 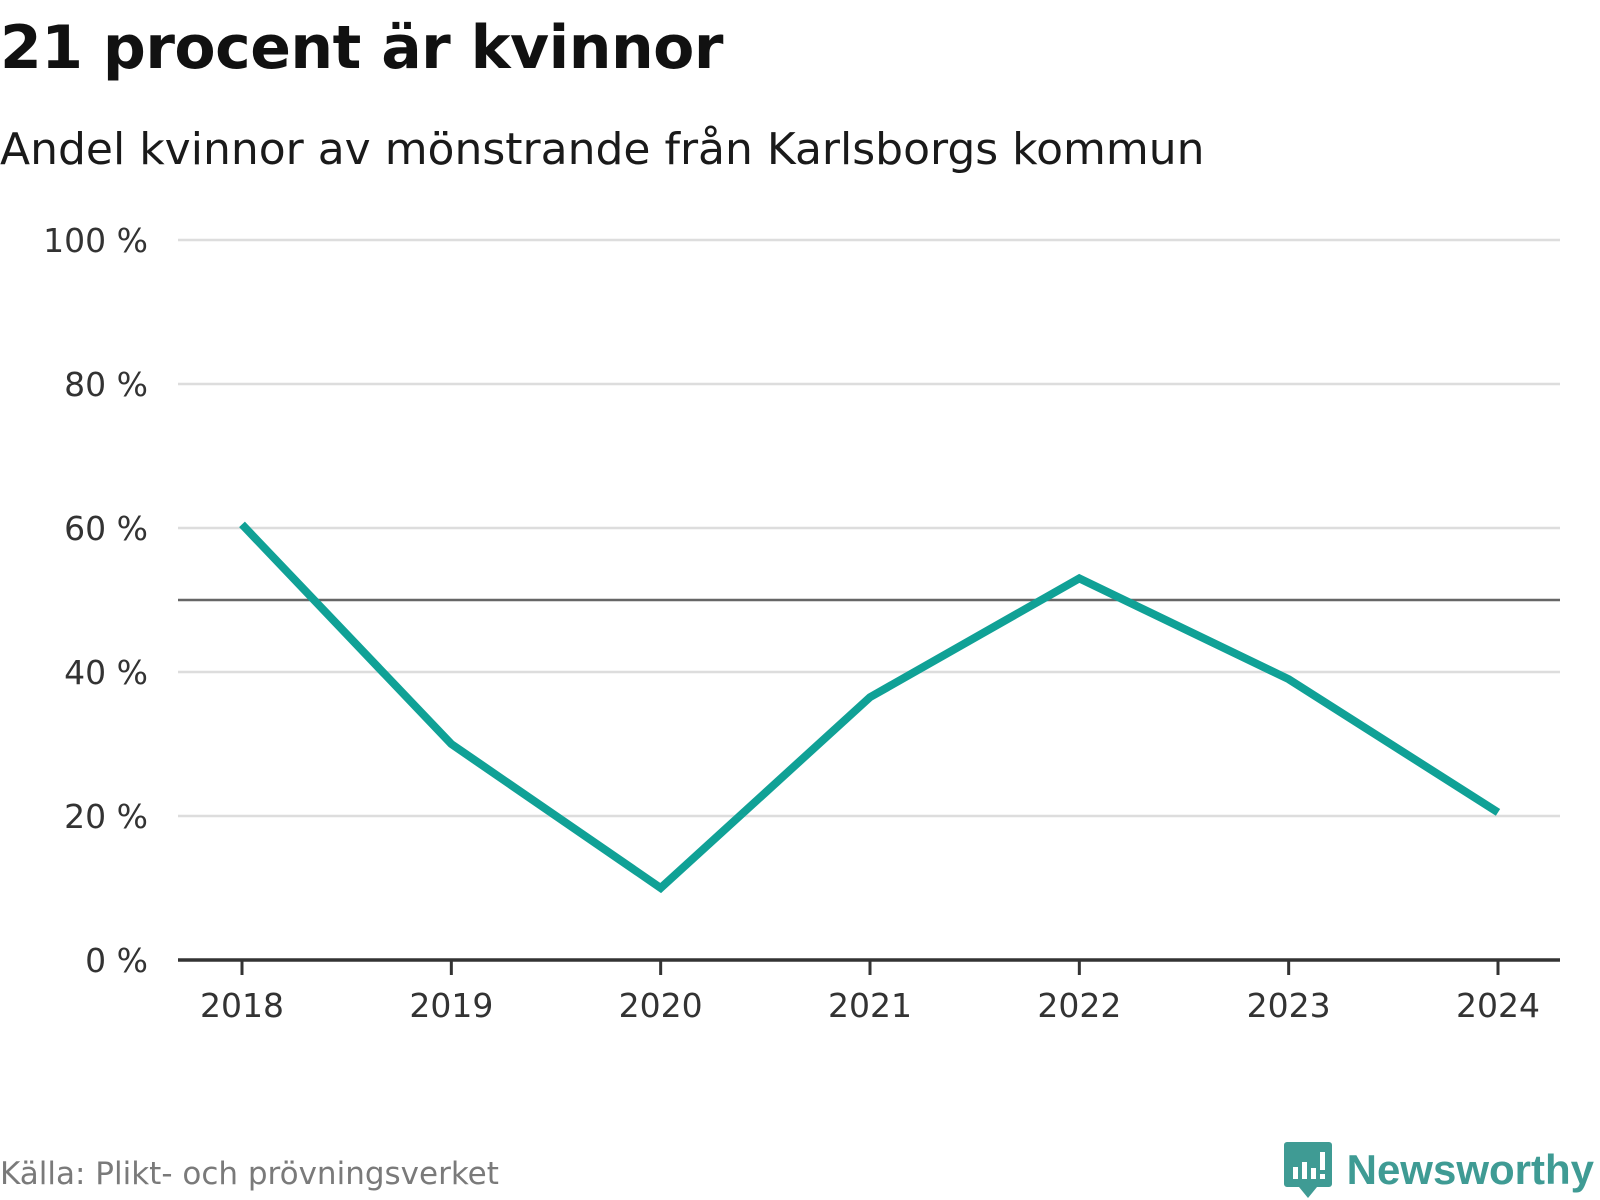 I want to click on y-tick-label: 80 %, so click(x=106, y=384).